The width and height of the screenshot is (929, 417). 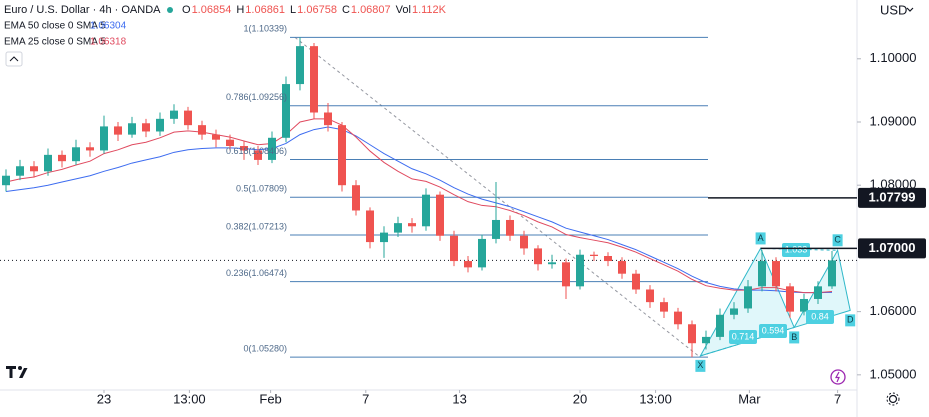 I want to click on fib-label: 0.786(1.09256), so click(x=256, y=97).